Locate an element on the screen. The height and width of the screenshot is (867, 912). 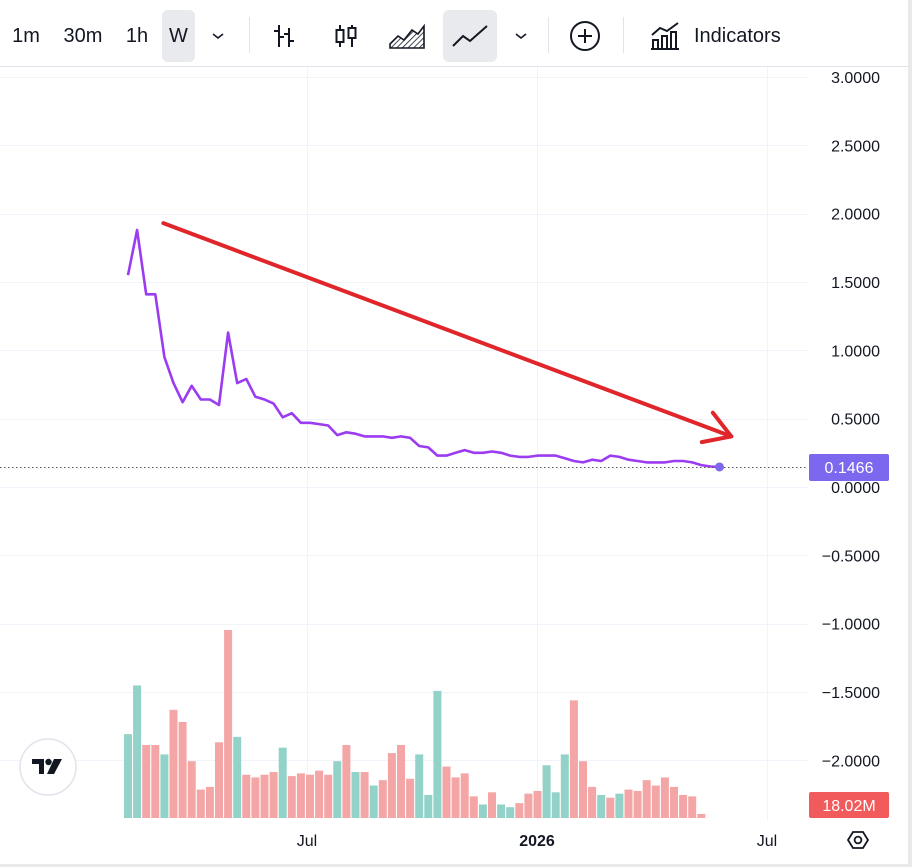
bar-chart-button is located at coordinates (284, 36).